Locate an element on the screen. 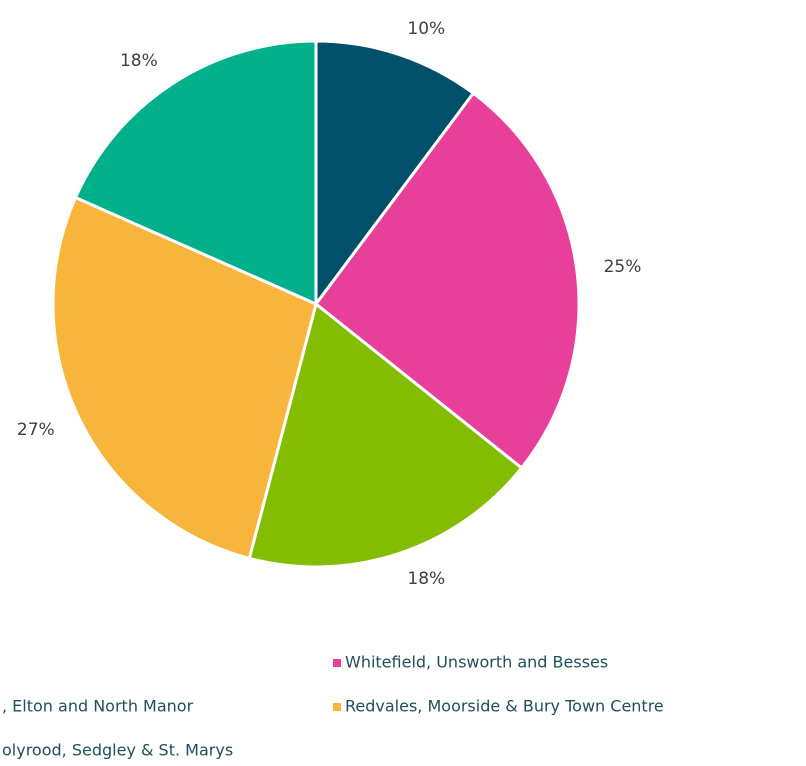 This screenshot has height=766, width=806. data-label: 27% is located at coordinates (36, 430).